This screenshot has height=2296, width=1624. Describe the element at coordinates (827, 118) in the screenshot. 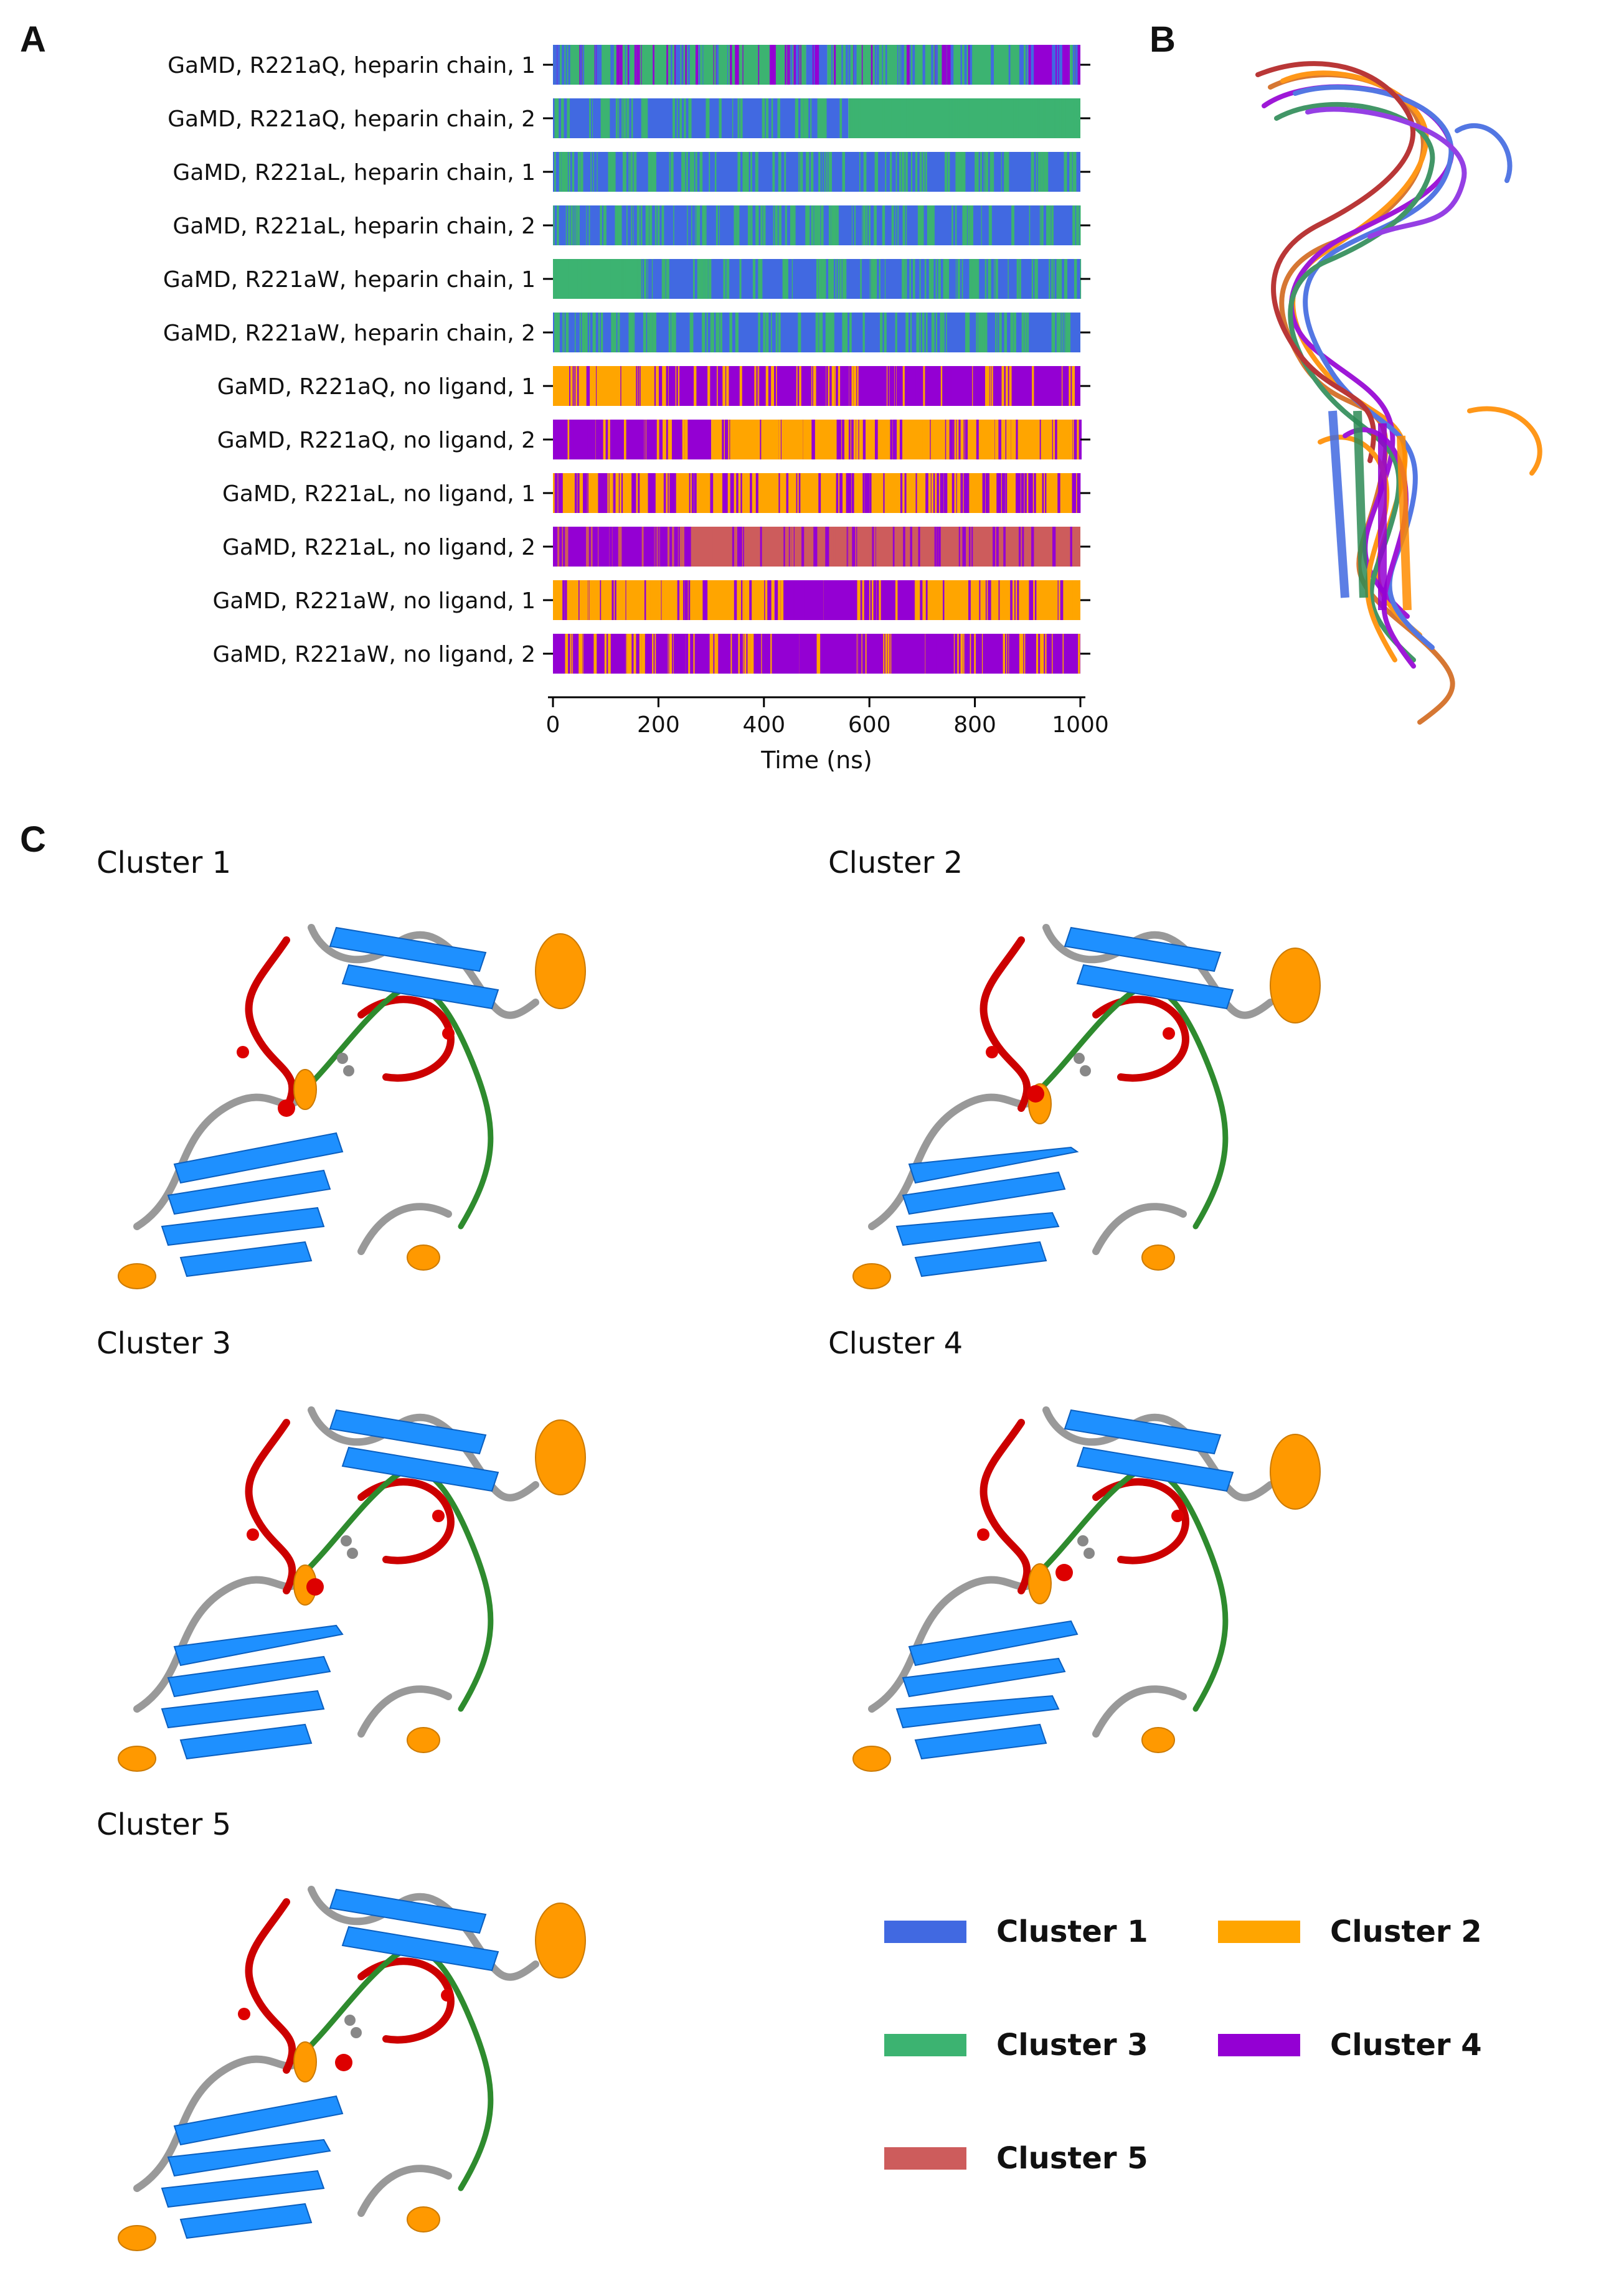

I see `timeline-segment` at that location.